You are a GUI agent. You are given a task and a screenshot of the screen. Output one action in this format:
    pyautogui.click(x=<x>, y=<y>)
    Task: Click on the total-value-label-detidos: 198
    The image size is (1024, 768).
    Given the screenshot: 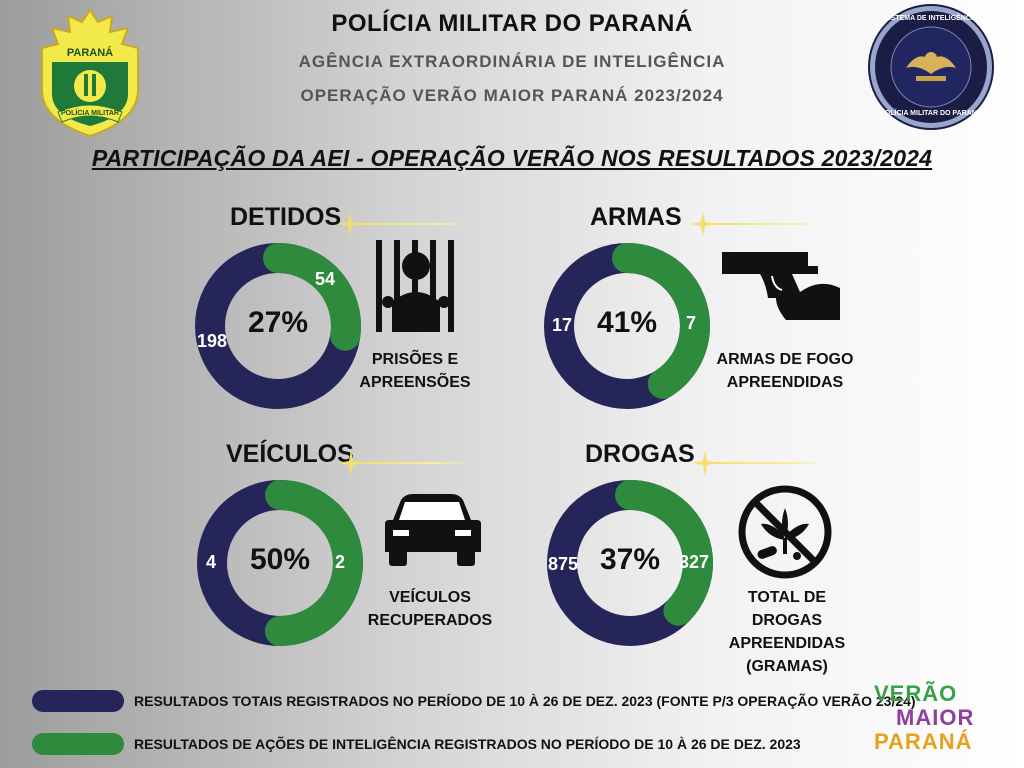 What is the action you would take?
    pyautogui.click(x=212, y=341)
    